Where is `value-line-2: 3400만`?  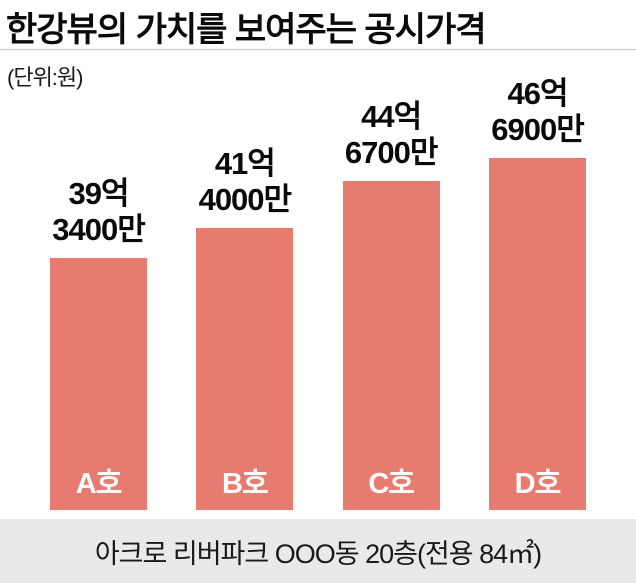 value-line-2: 3400만 is located at coordinates (98, 230).